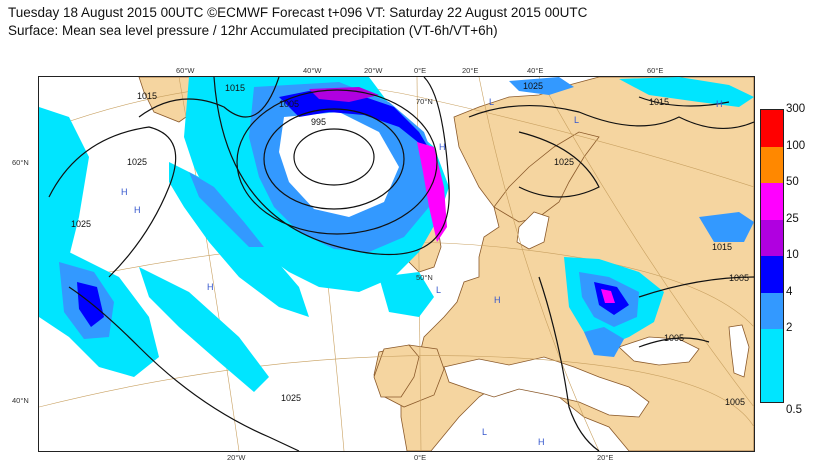  Describe the element at coordinates (659, 351) in the screenshot. I see `sea-black` at that location.